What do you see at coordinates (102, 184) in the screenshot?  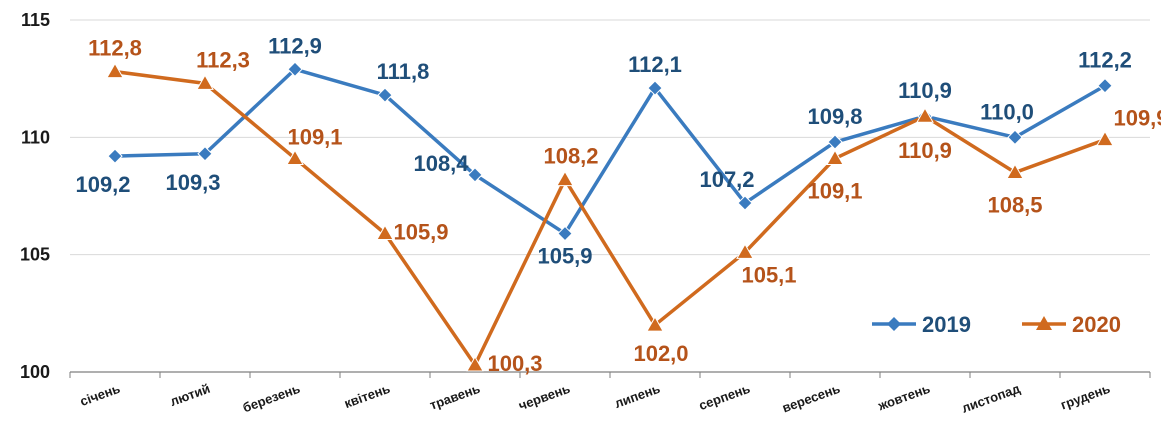 I see `data-label-2019-0: 109,2` at bounding box center [102, 184].